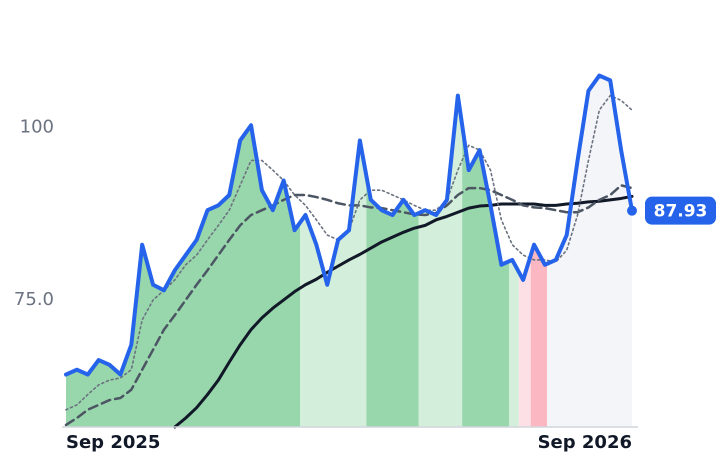 This screenshot has width=718, height=468. I want to click on y-tick-label: 100, so click(37, 126).